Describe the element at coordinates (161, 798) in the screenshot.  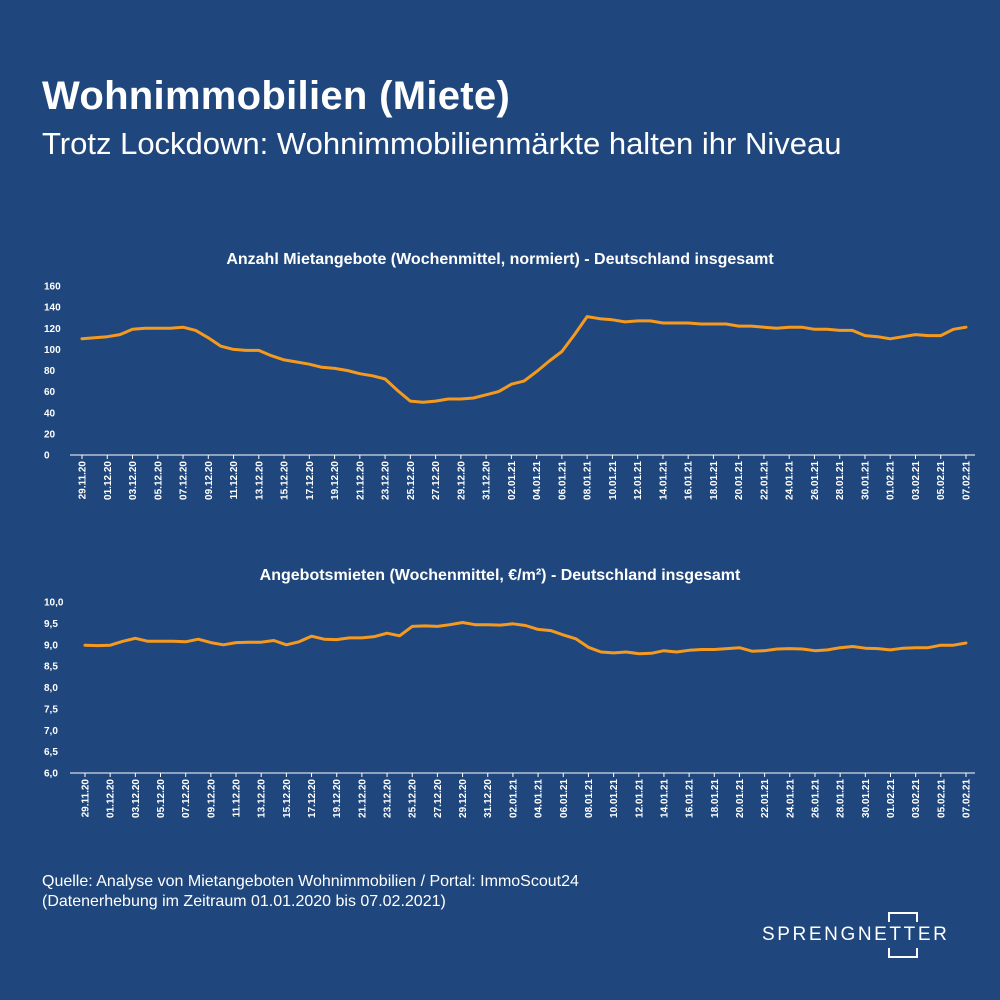
I see `x-tick-label: 05.12.20` at that location.